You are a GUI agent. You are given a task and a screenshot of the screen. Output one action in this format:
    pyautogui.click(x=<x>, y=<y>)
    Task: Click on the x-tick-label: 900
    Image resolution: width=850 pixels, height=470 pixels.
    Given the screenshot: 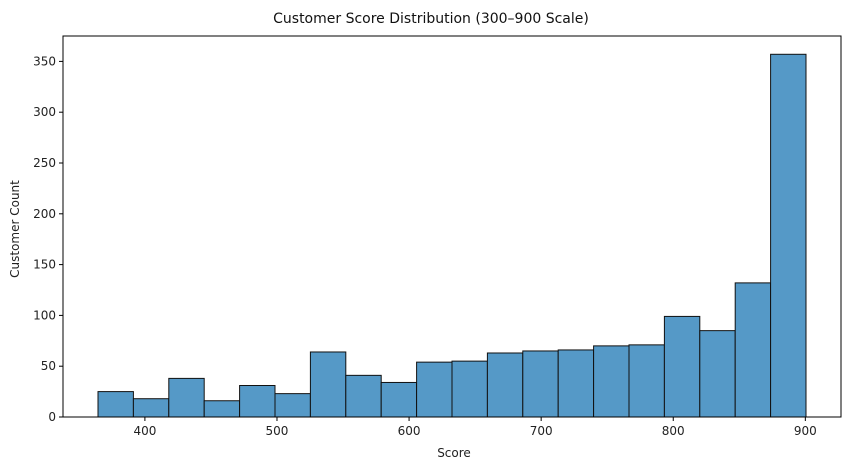 What is the action you would take?
    pyautogui.click(x=805, y=431)
    